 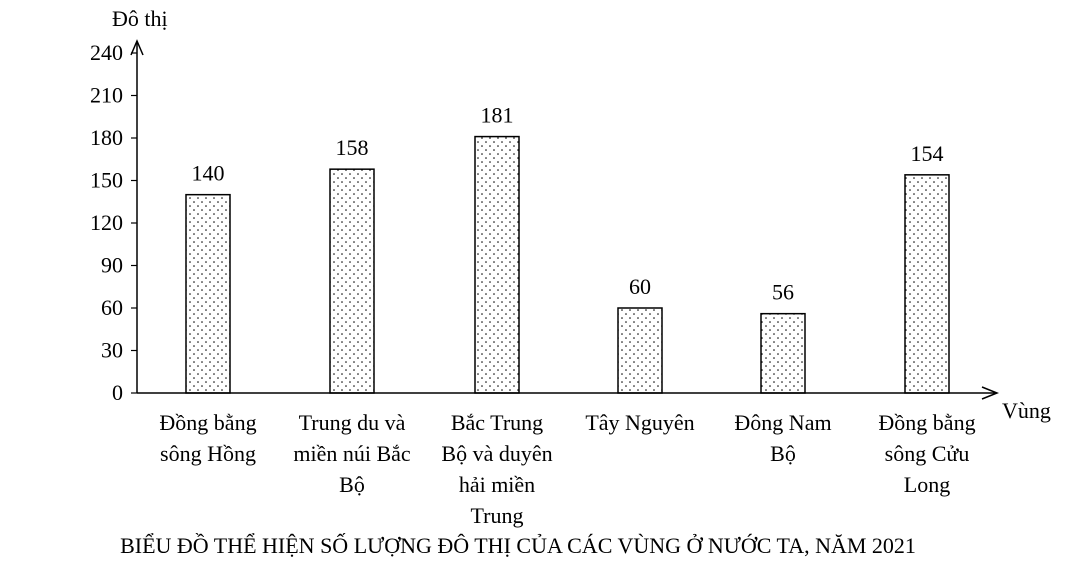 What do you see at coordinates (927, 153) in the screenshot?
I see `data-label: 154` at bounding box center [927, 153].